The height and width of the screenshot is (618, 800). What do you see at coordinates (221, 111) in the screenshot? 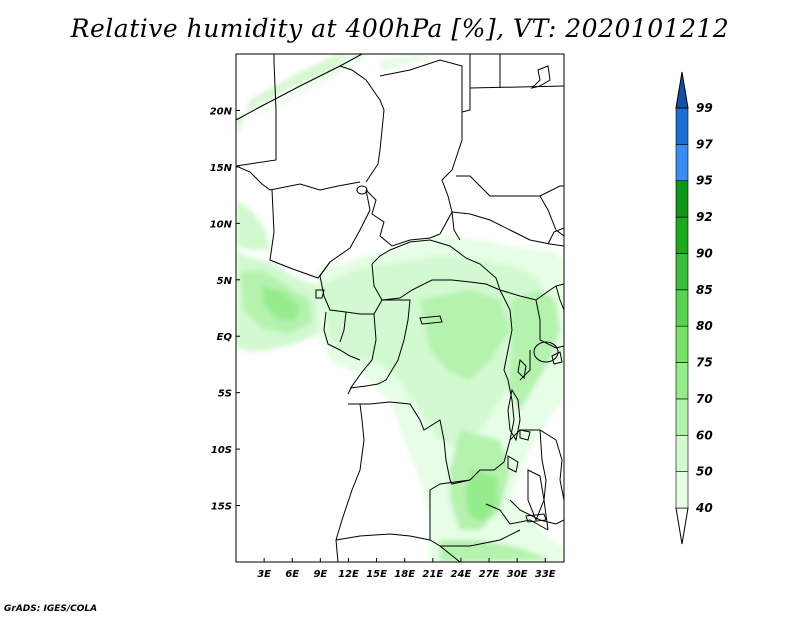
I see `lat-label: 20N` at bounding box center [221, 111].